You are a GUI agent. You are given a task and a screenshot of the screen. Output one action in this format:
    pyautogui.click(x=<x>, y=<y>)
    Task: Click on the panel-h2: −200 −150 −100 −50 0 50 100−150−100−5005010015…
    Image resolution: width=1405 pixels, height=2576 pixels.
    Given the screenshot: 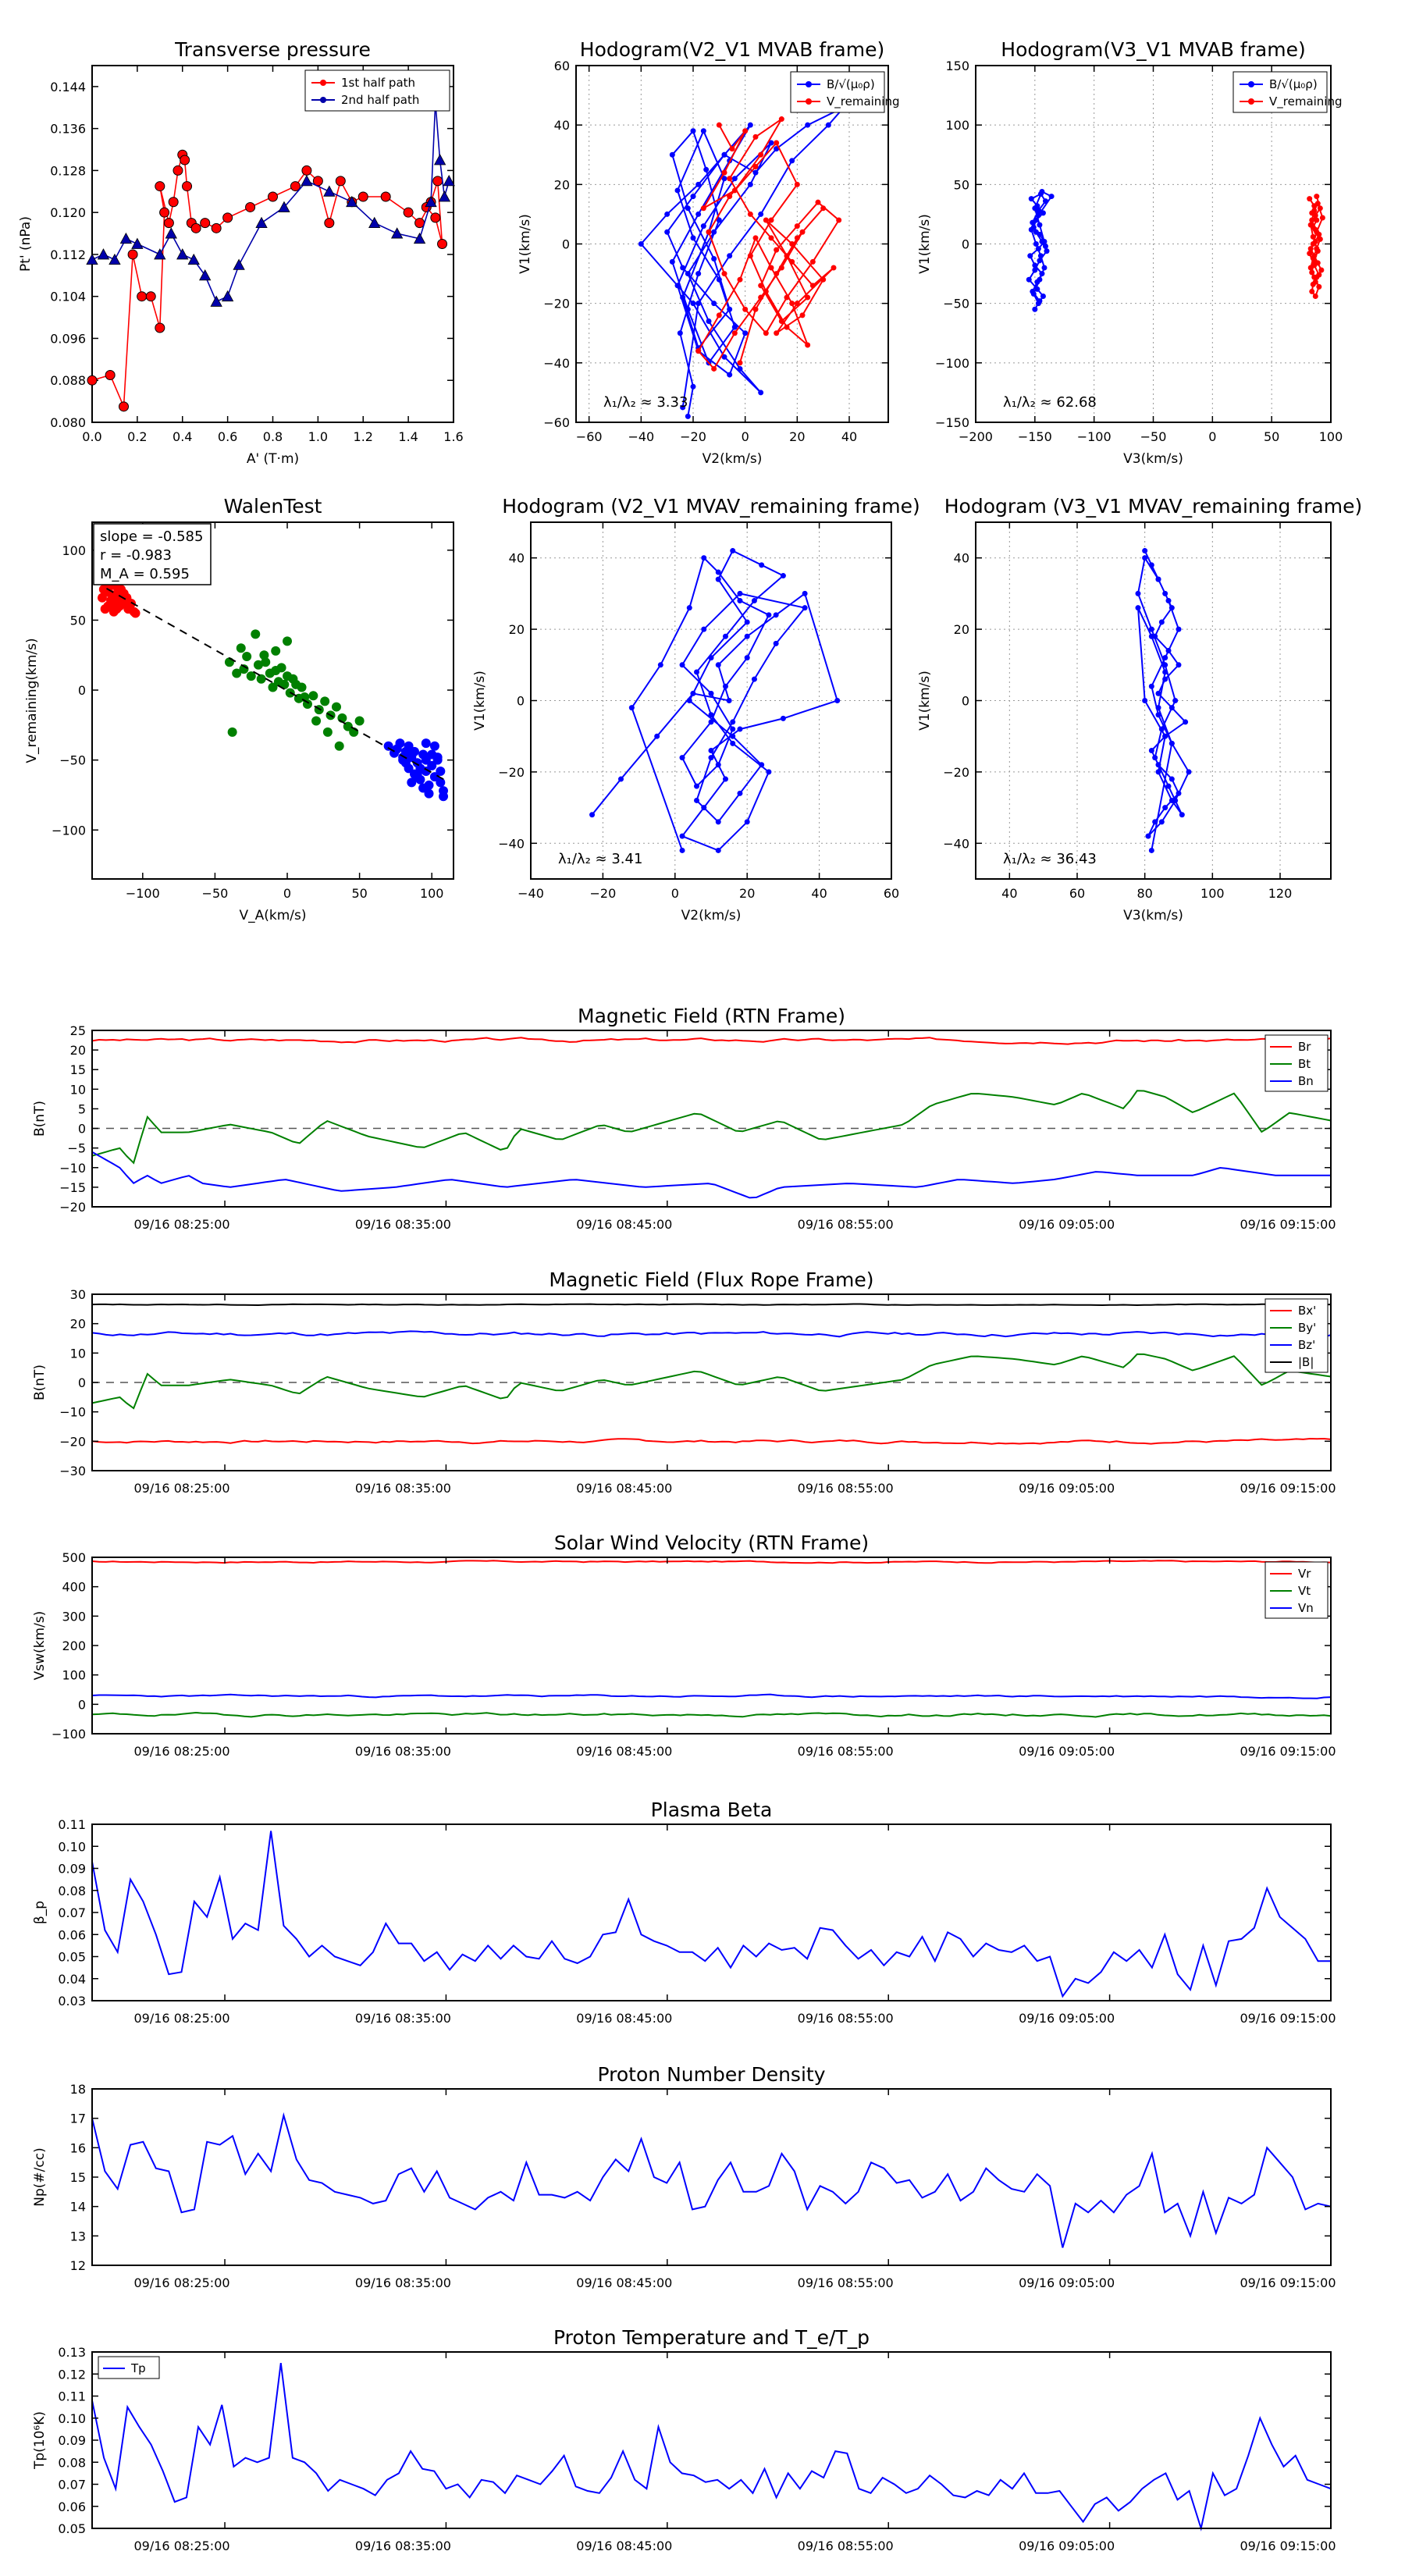 What is the action you would take?
    pyautogui.click(x=1130, y=252)
    